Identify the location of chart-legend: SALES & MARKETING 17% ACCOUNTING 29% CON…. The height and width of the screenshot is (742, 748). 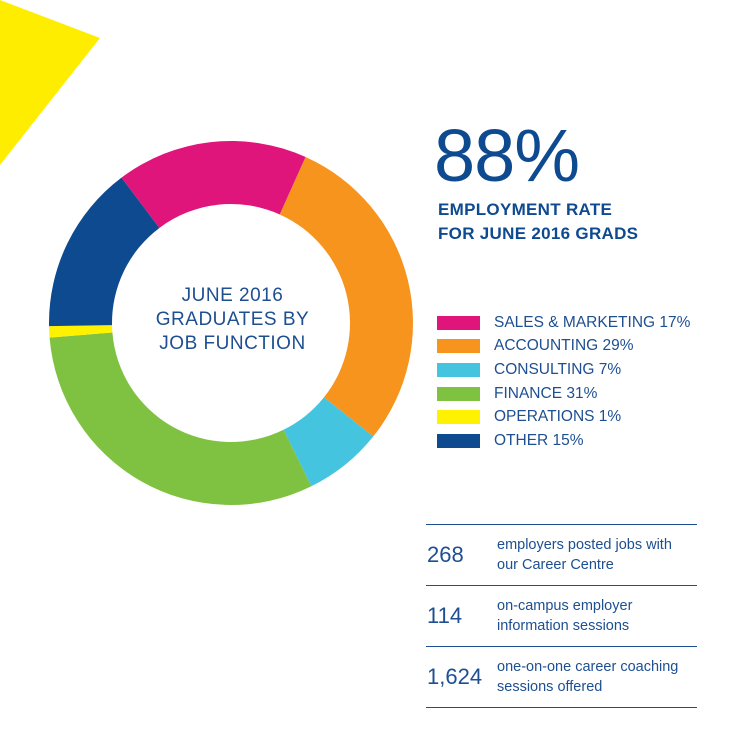
(563, 382).